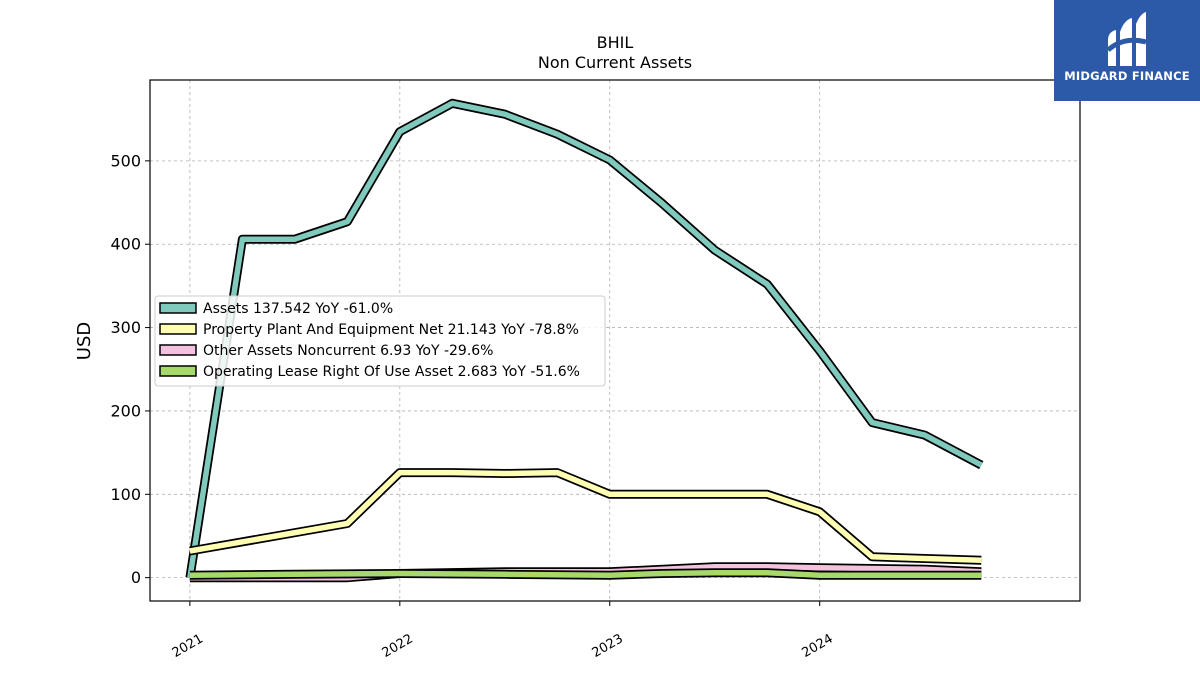 This screenshot has height=675, width=1200. What do you see at coordinates (125, 327) in the screenshot?
I see `y-tick-label: 300` at bounding box center [125, 327].